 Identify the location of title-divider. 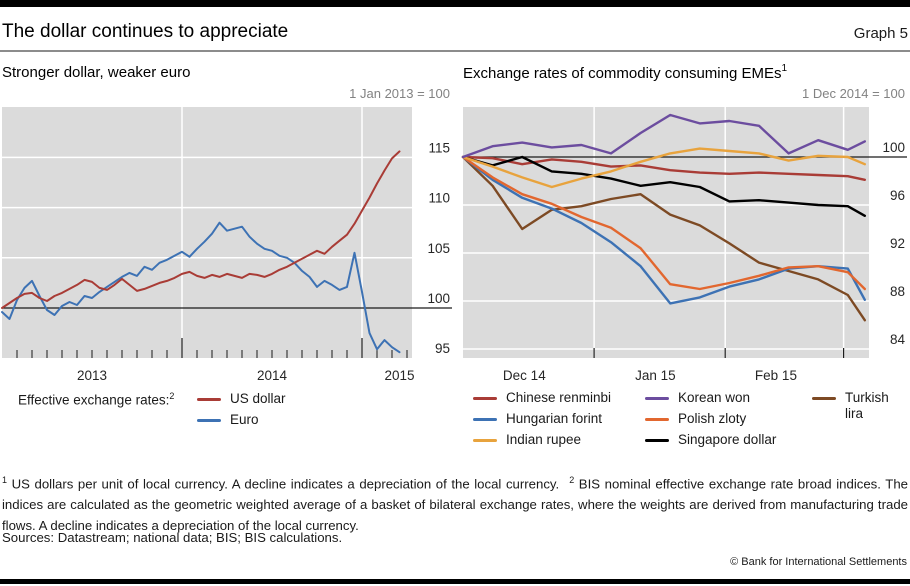
(455, 51).